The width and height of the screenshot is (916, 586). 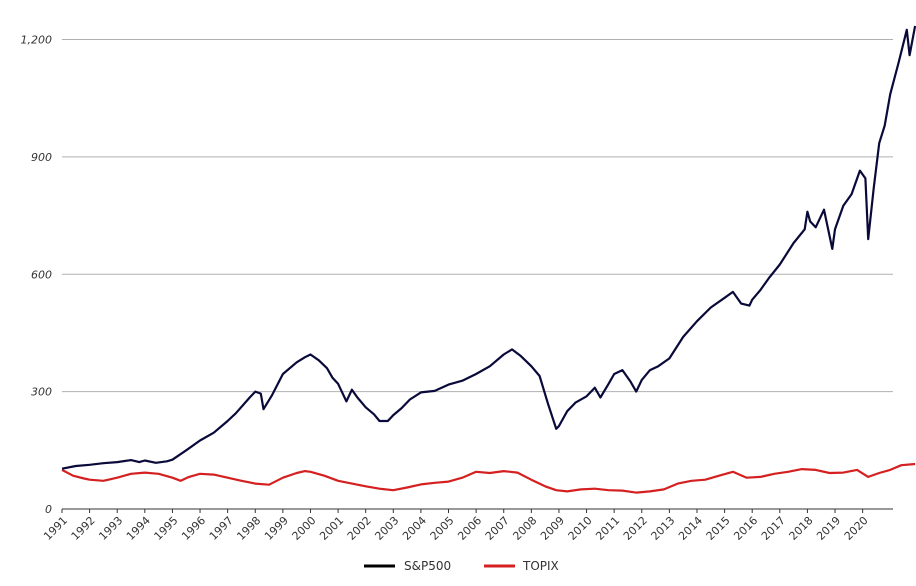 I want to click on x-tick-label: 1997, so click(x=221, y=528).